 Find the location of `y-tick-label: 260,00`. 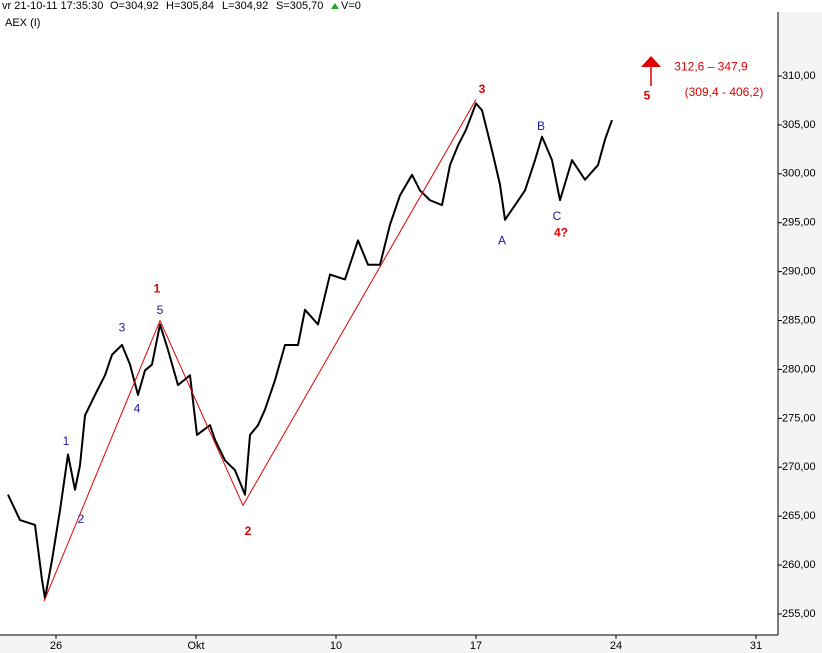

y-tick-label: 260,00 is located at coordinates (799, 565).